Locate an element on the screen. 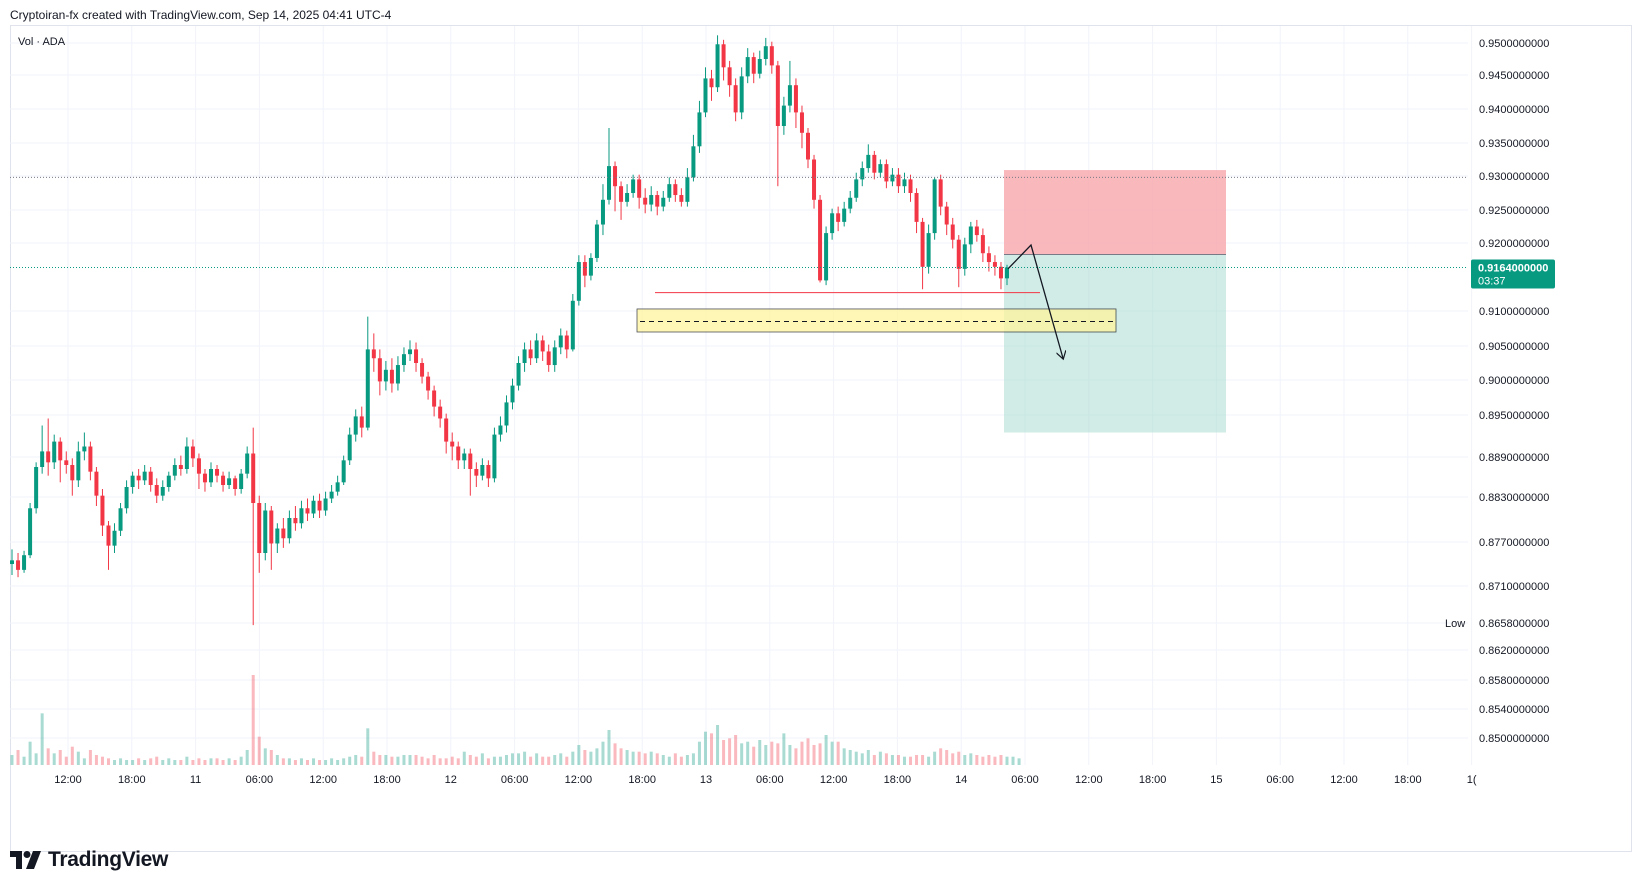 Image resolution: width=1634 pixels, height=887 pixels. last-price-value: 0.9164000000 is located at coordinates (1513, 268).